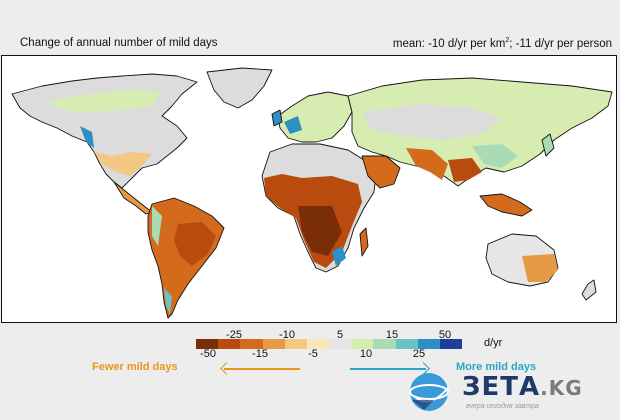 This screenshot has height=420, width=620. Describe the element at coordinates (392, 335) in the screenshot. I see `tick-top-3: 15` at that location.